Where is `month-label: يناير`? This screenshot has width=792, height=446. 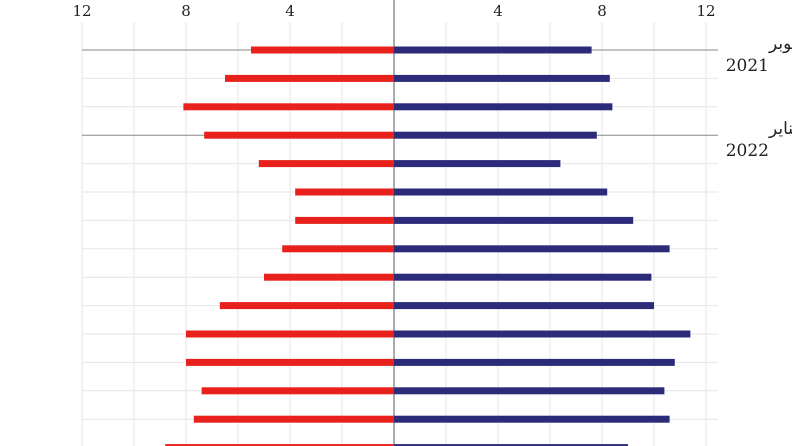
month-label: يناير is located at coordinates (780, 129).